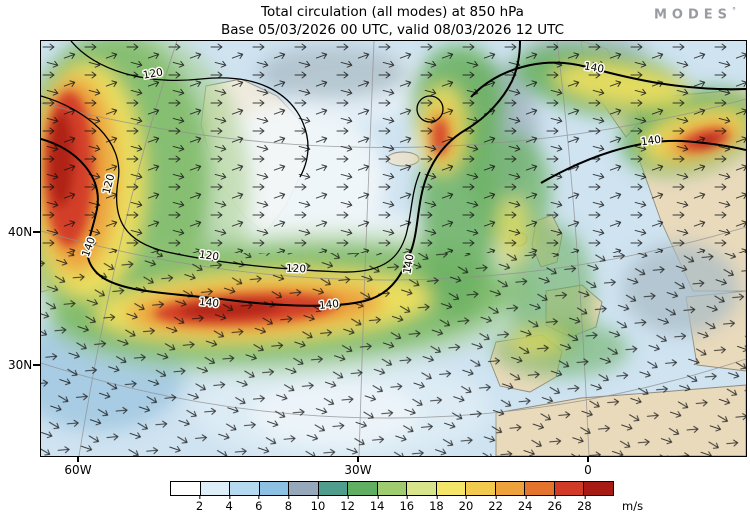  Describe the element at coordinates (633, 506) in the screenshot. I see `colorbar-unit: m/s` at that location.